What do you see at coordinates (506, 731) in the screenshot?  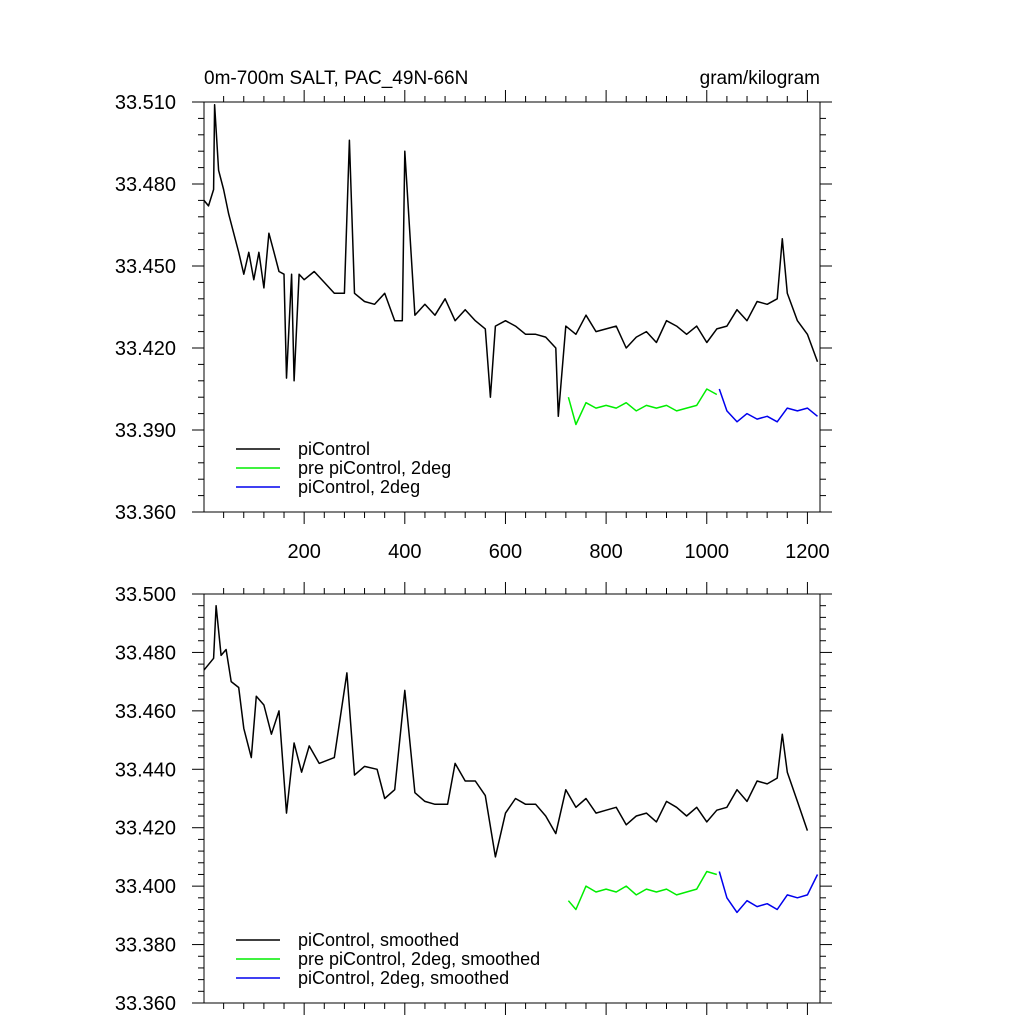 I see `series-line-picontrol-smoothed` at bounding box center [506, 731].